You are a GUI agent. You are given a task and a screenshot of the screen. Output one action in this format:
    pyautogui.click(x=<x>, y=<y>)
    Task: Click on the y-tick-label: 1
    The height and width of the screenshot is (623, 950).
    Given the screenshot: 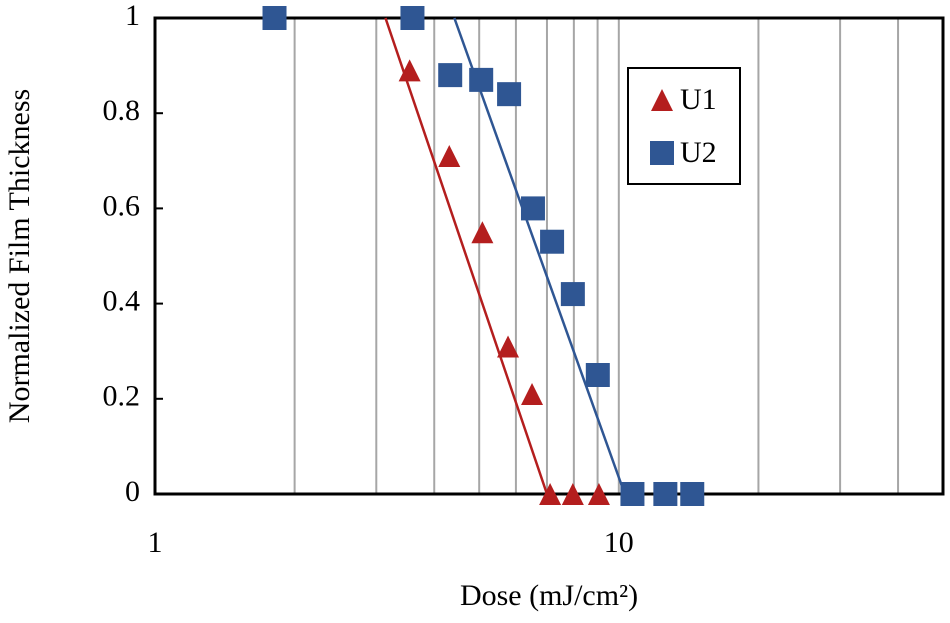 What is the action you would take?
    pyautogui.click(x=132, y=16)
    